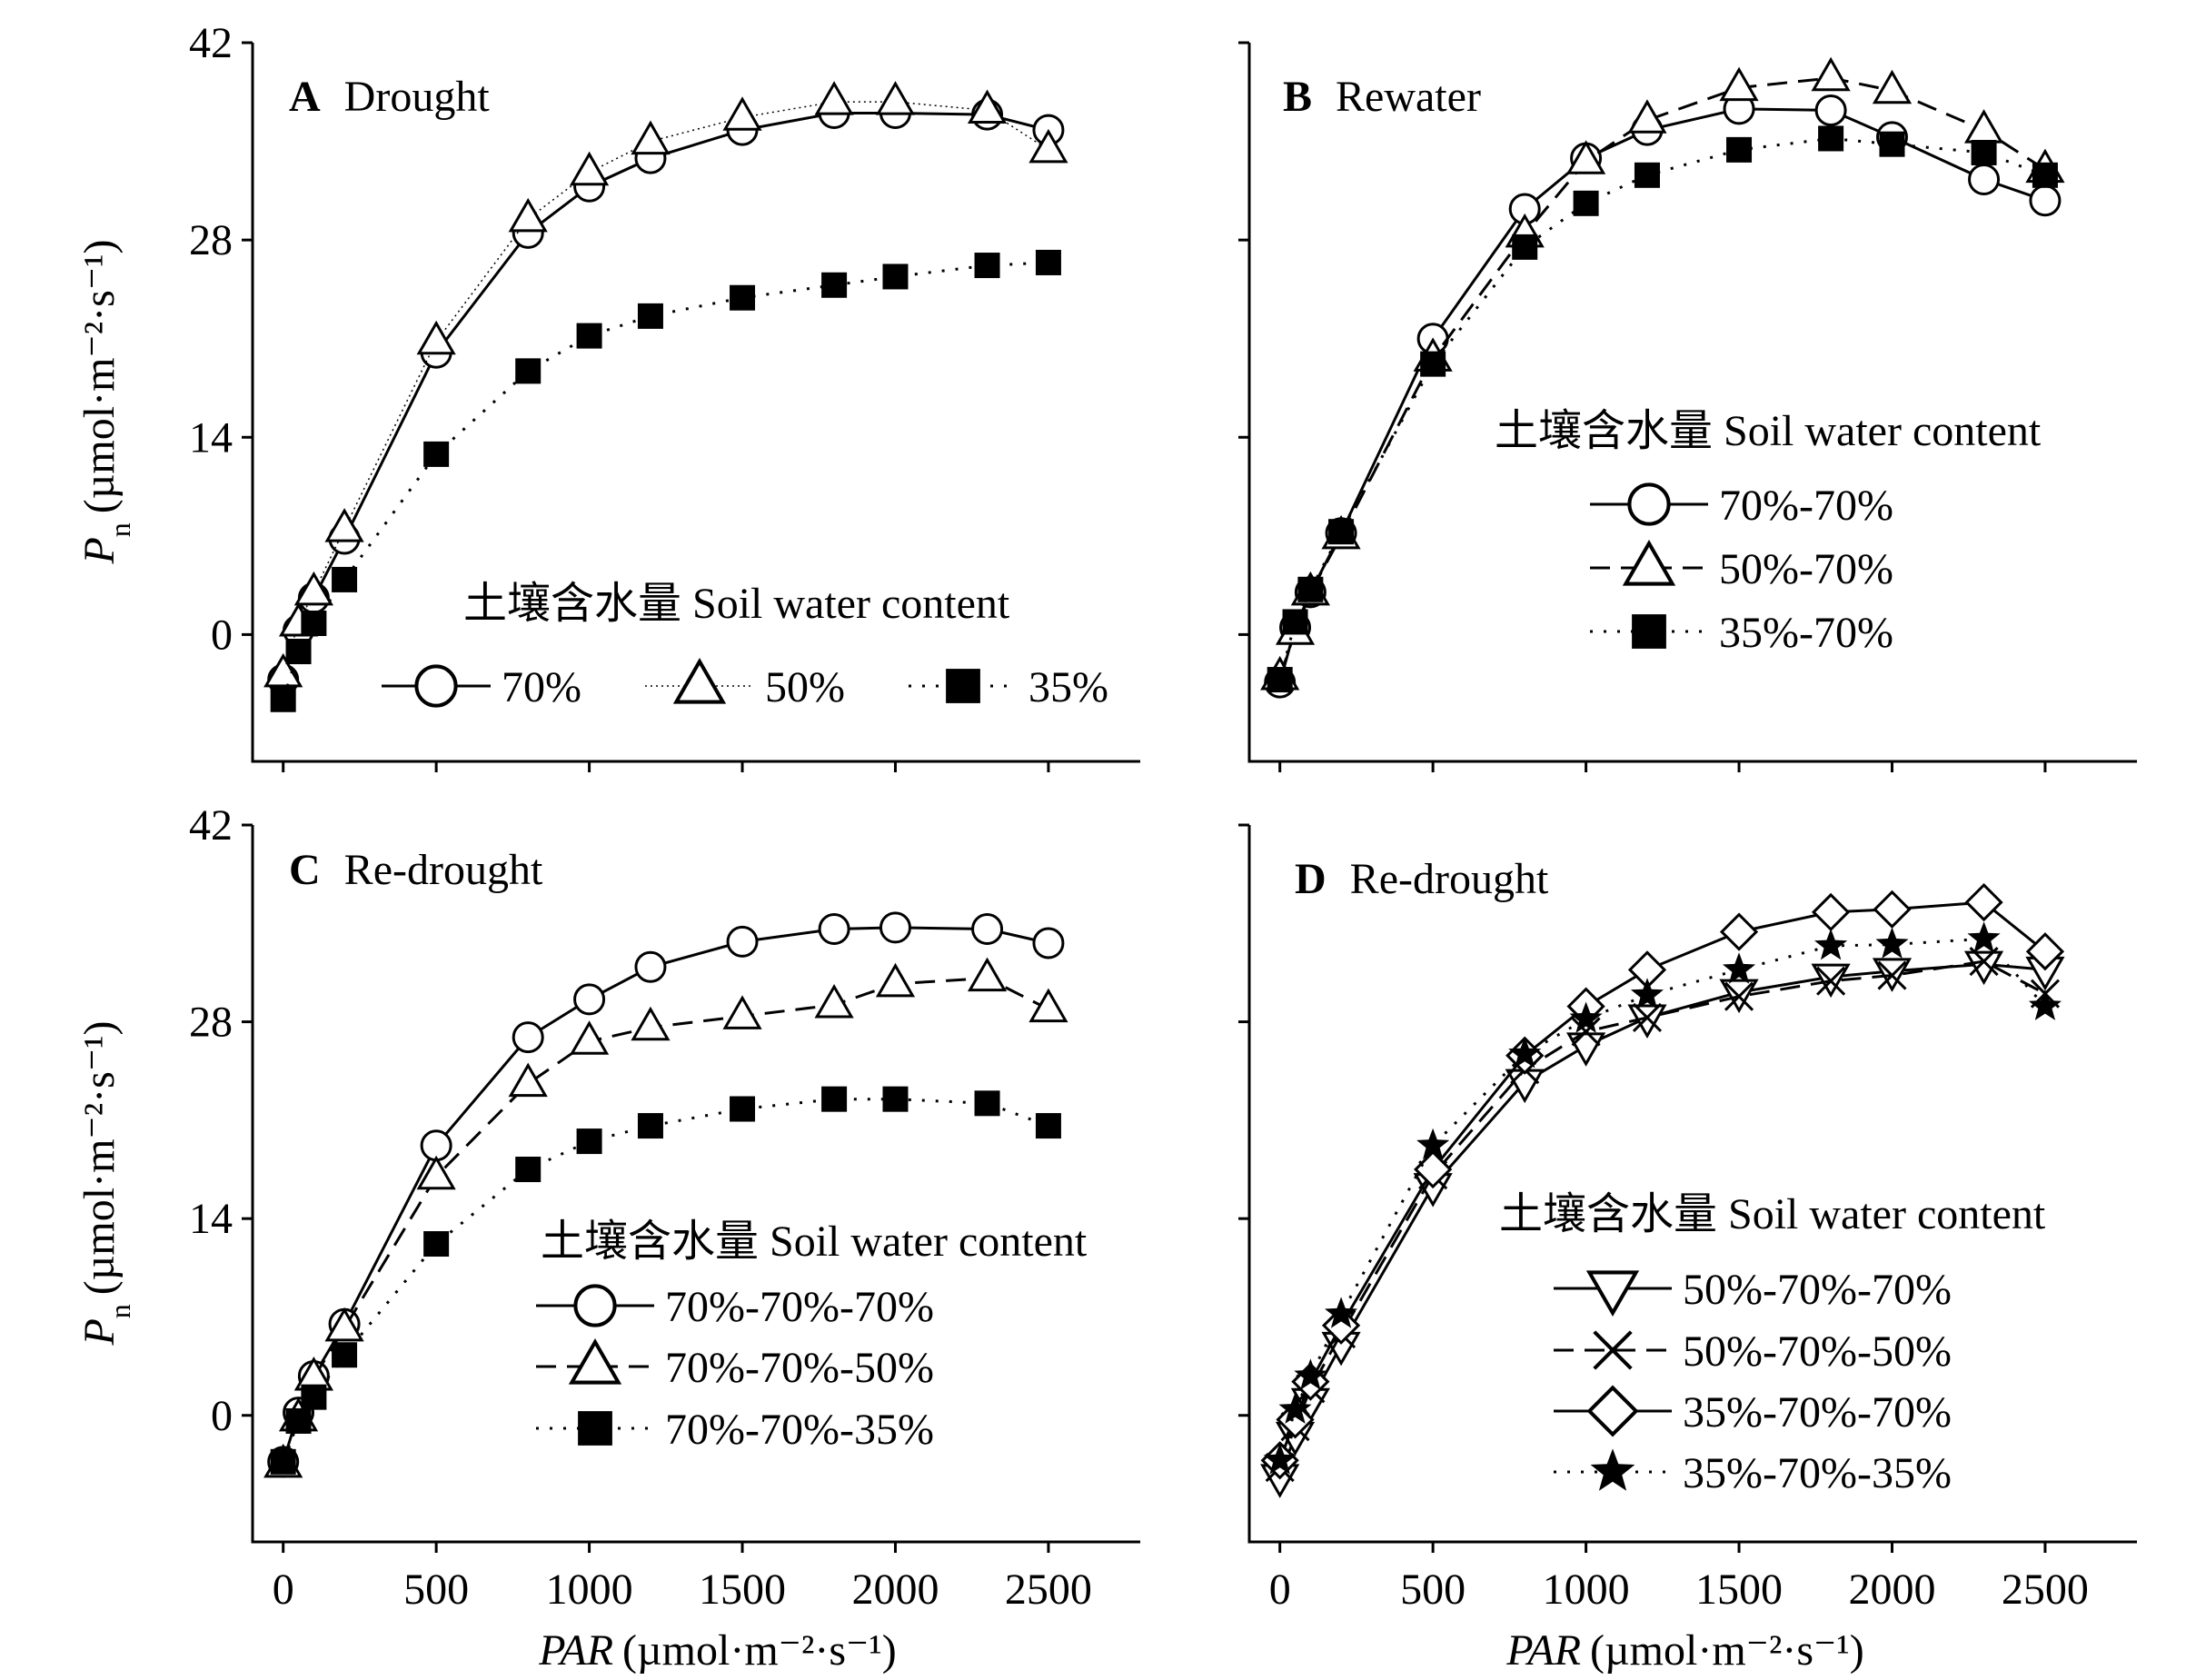 The image size is (2196, 1680). Describe the element at coordinates (665, 480) in the screenshot. I see `series-35%` at that location.